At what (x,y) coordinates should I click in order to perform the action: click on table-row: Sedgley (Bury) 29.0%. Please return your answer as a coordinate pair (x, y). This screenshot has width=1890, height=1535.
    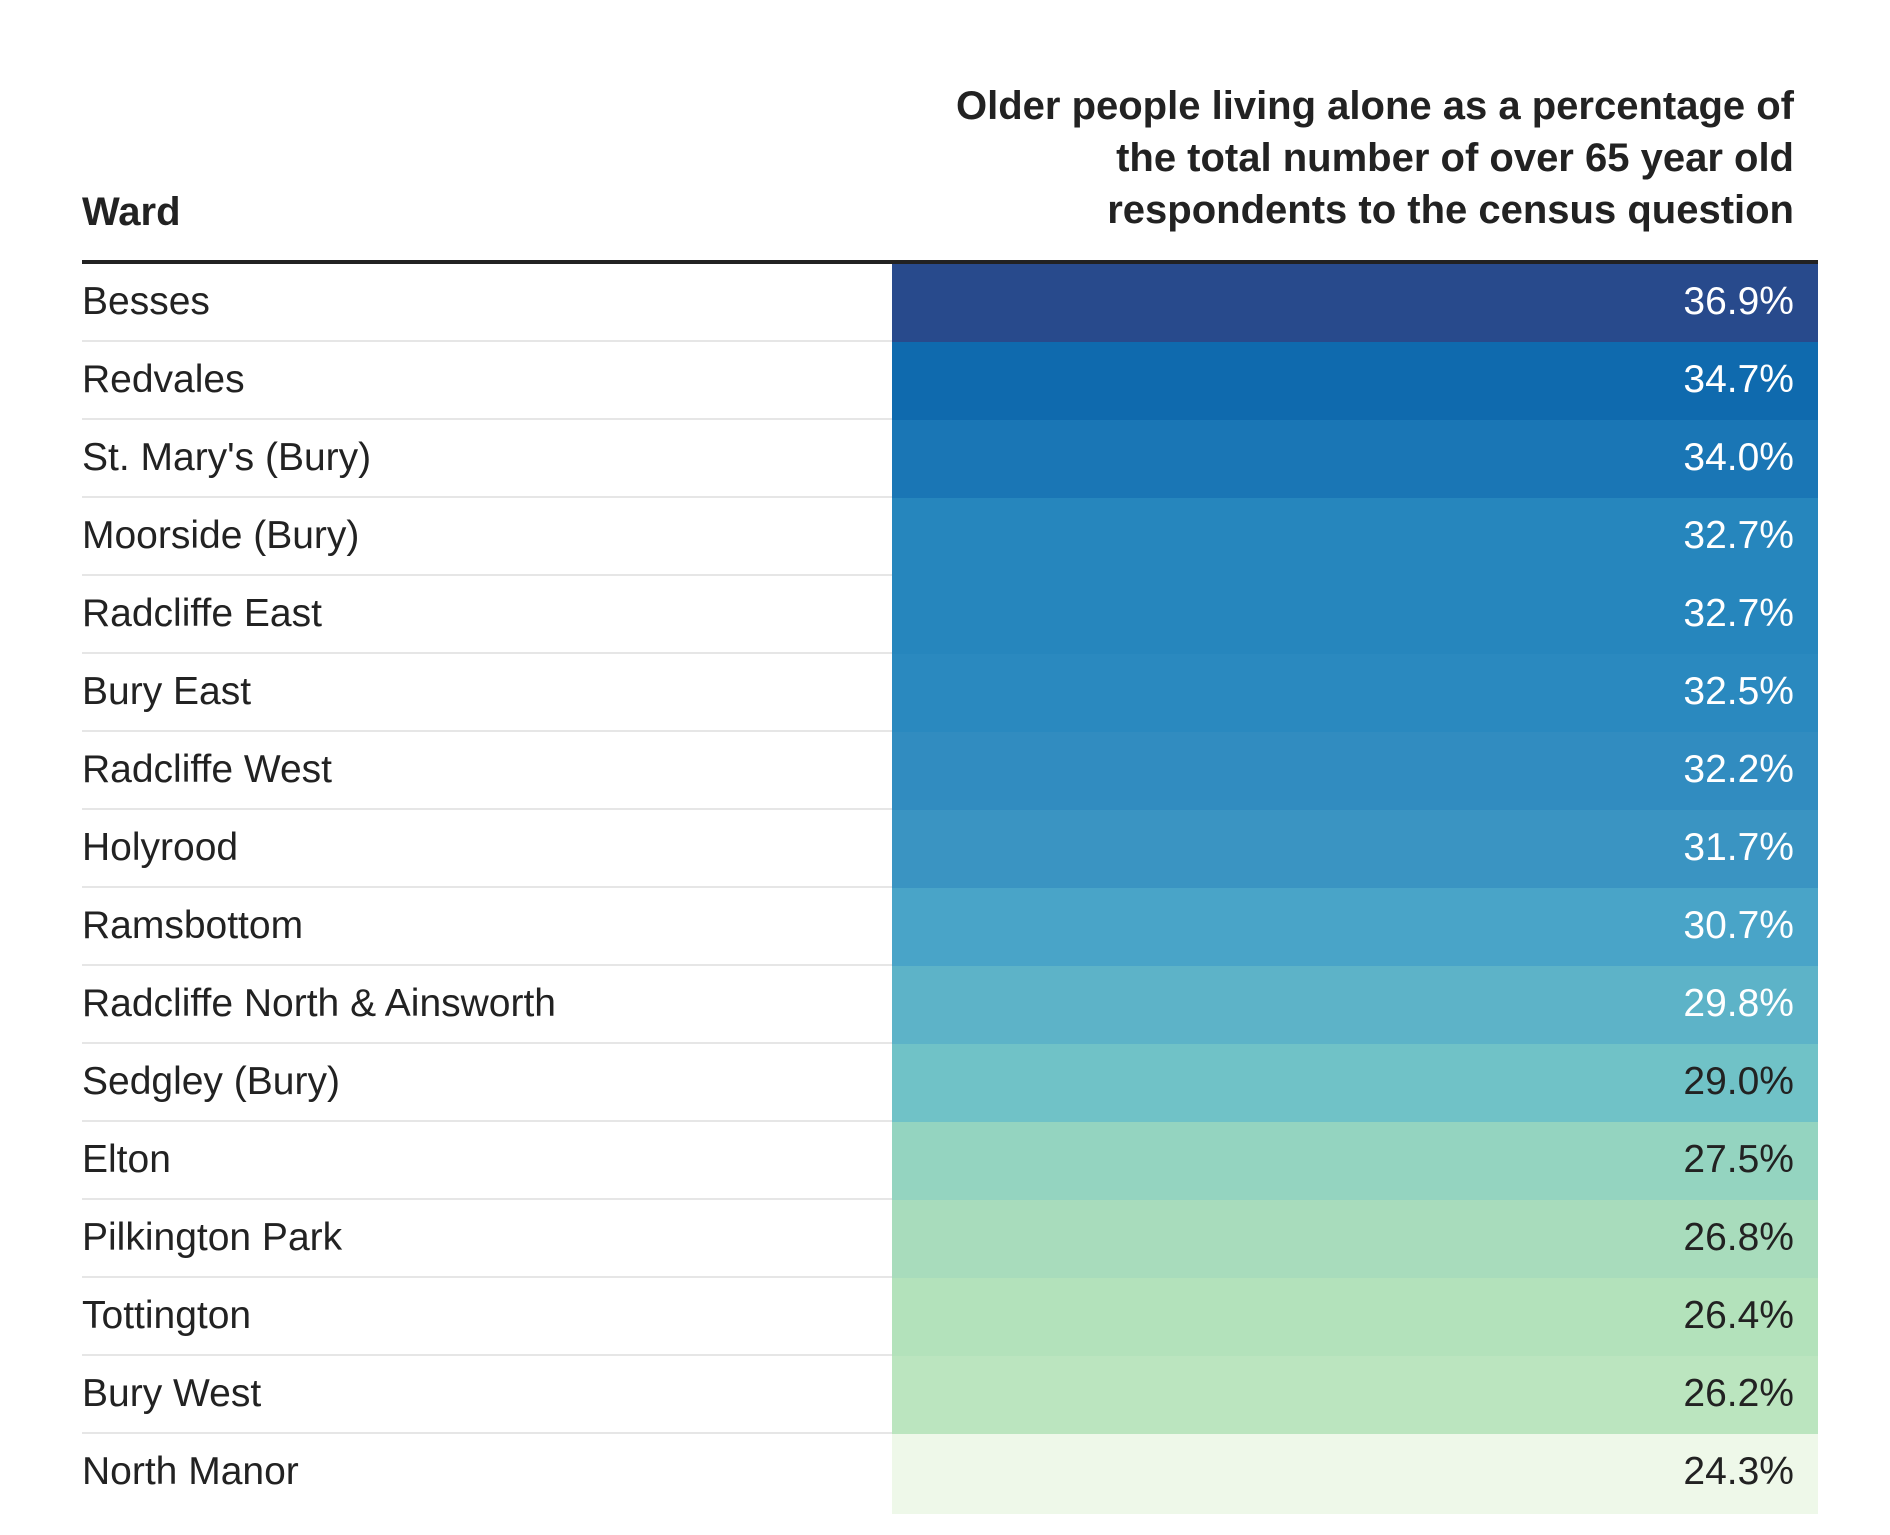
    Looking at the image, I should click on (950, 1083).